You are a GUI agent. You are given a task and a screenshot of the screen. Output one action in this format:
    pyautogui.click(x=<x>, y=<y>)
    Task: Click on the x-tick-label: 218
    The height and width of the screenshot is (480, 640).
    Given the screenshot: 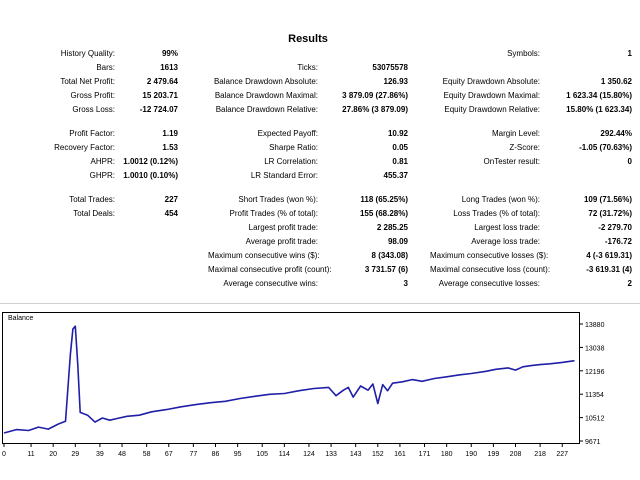 What is the action you would take?
    pyautogui.click(x=540, y=454)
    